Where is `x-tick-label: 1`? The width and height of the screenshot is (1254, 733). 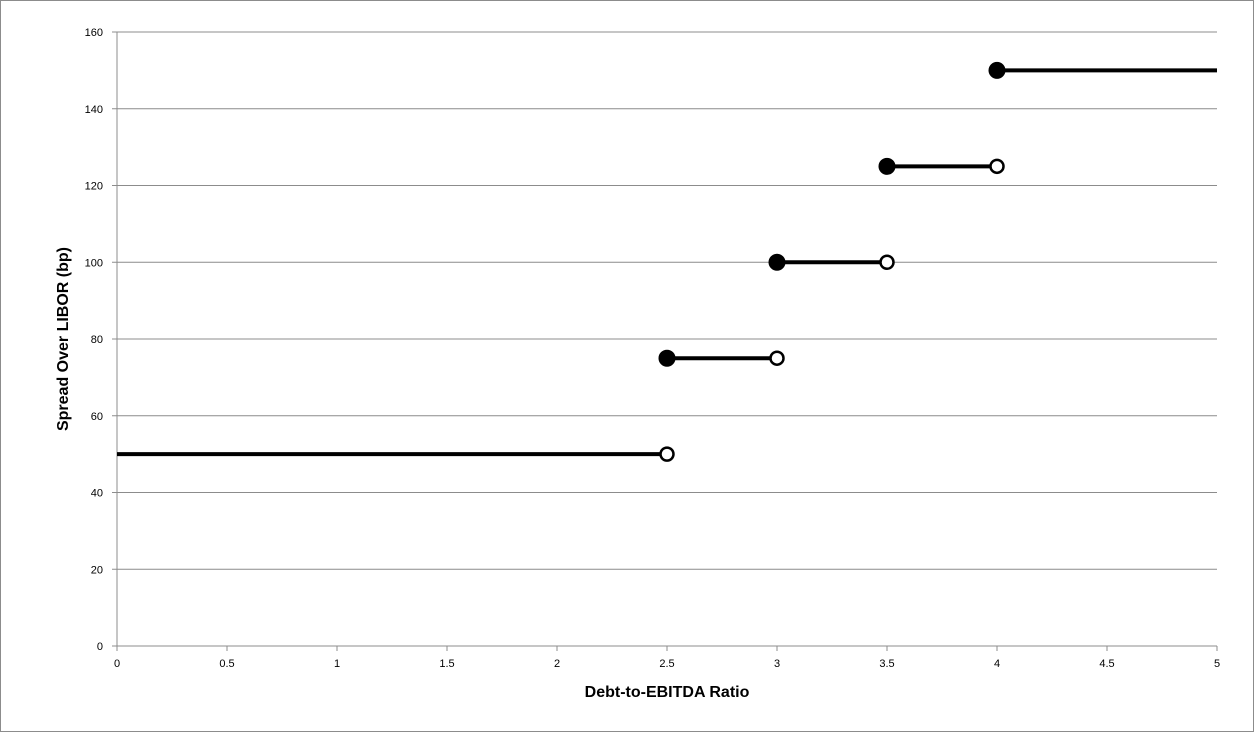
x-tick-label: 1 is located at coordinates (337, 664).